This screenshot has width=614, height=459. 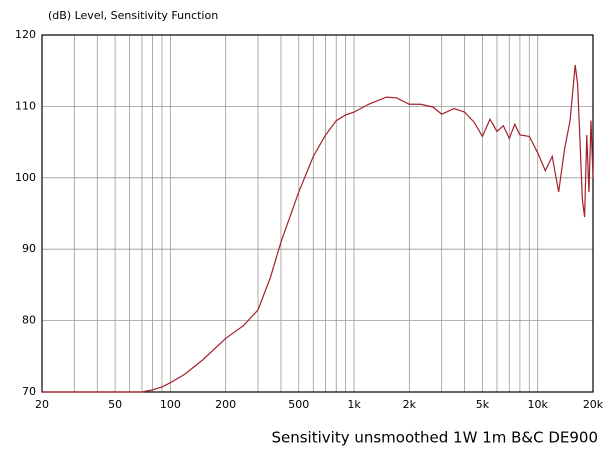 What do you see at coordinates (593, 404) in the screenshot?
I see `x-tick-label: 20k` at bounding box center [593, 404].